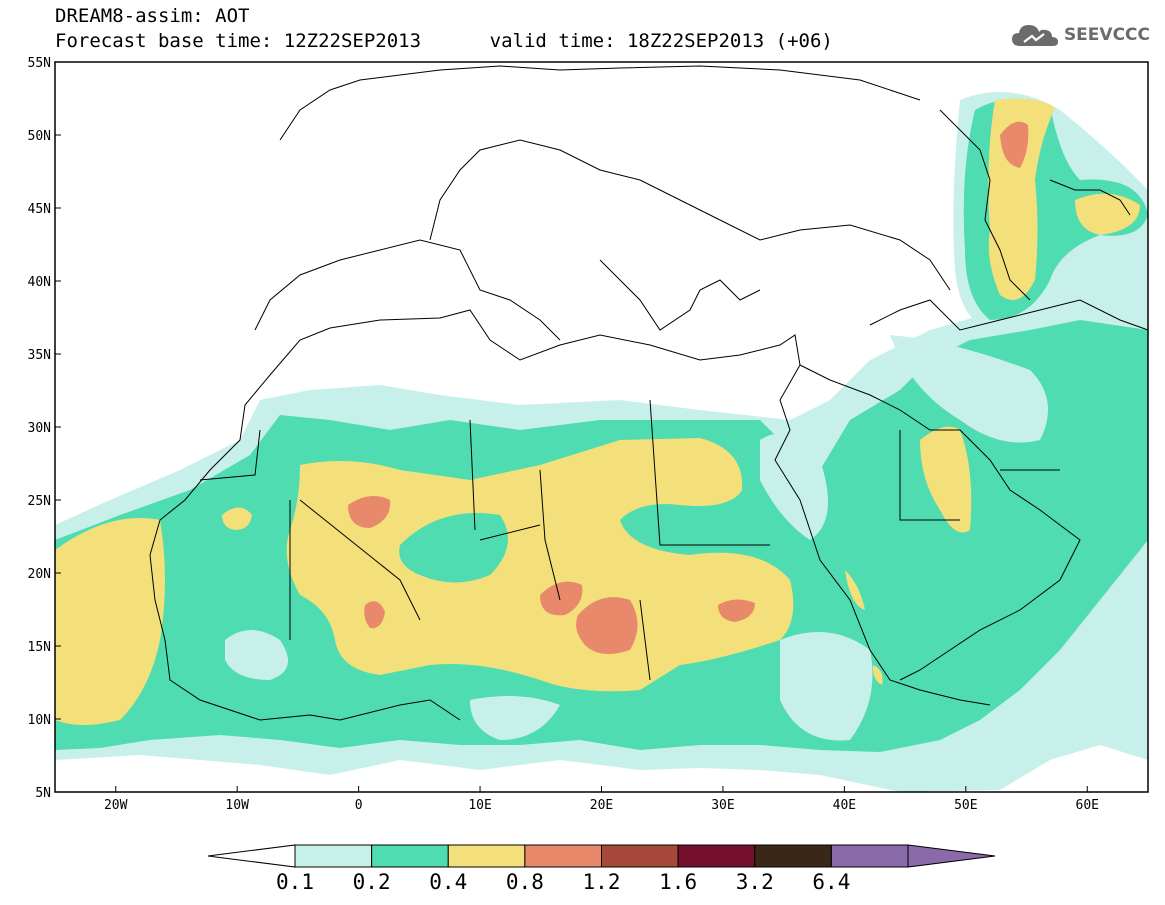 The width and height of the screenshot is (1165, 905). Describe the element at coordinates (1034, 35) in the screenshot. I see `cloud-icon` at that location.